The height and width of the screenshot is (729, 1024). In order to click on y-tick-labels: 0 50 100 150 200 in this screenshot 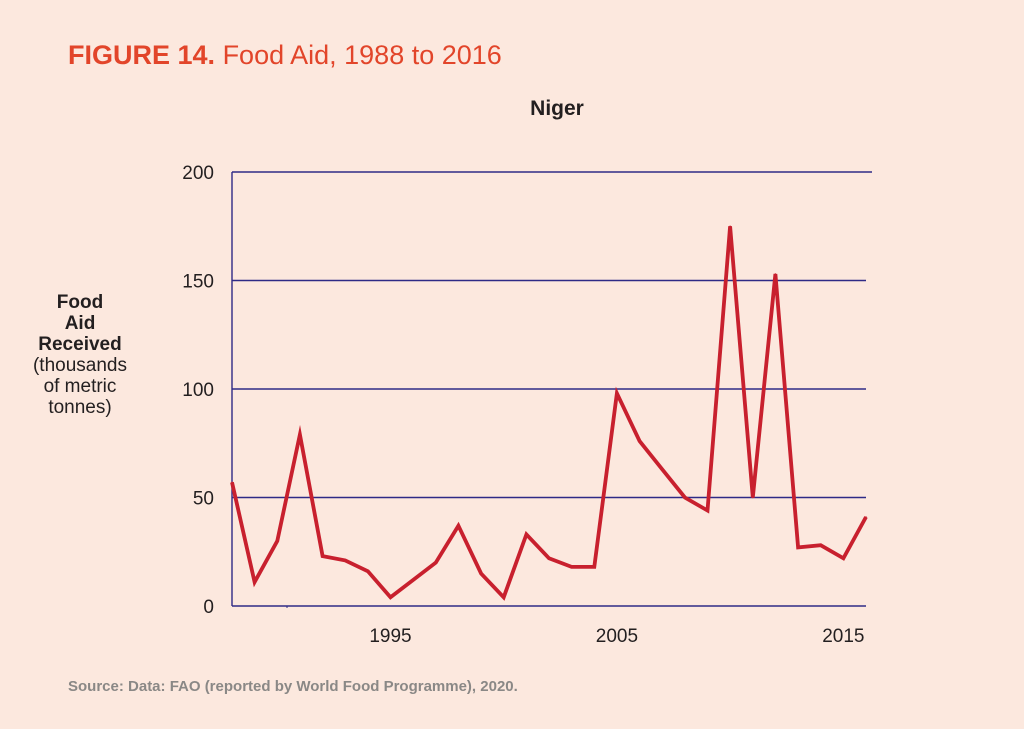, I will do `click(198, 390)`.